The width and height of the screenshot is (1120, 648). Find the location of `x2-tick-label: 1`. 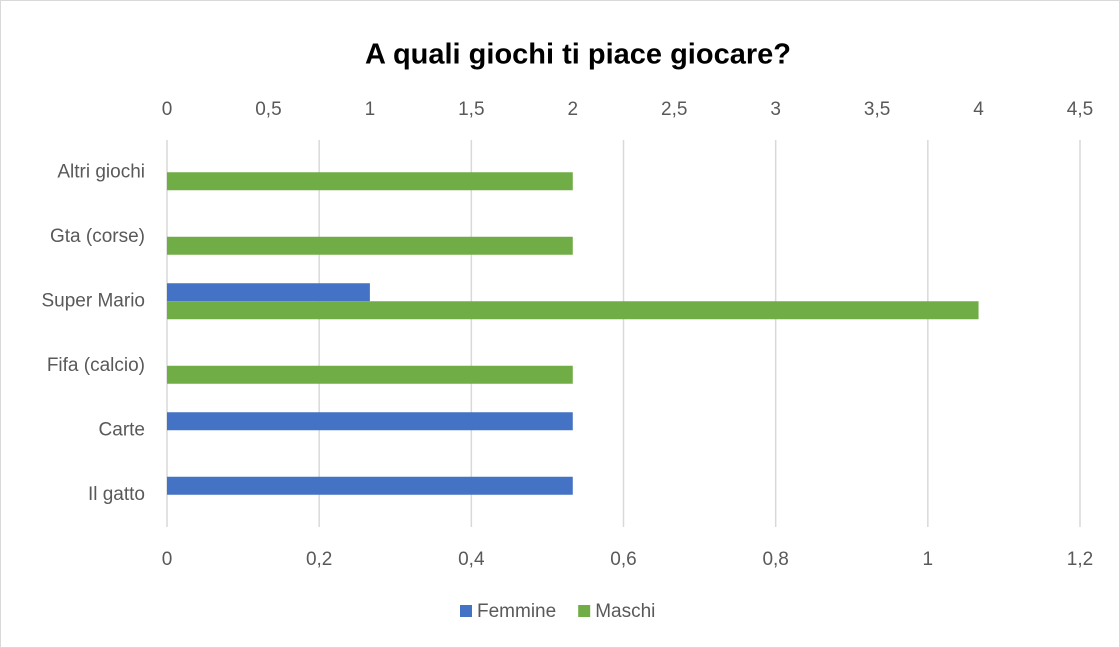

x2-tick-label: 1 is located at coordinates (370, 109).